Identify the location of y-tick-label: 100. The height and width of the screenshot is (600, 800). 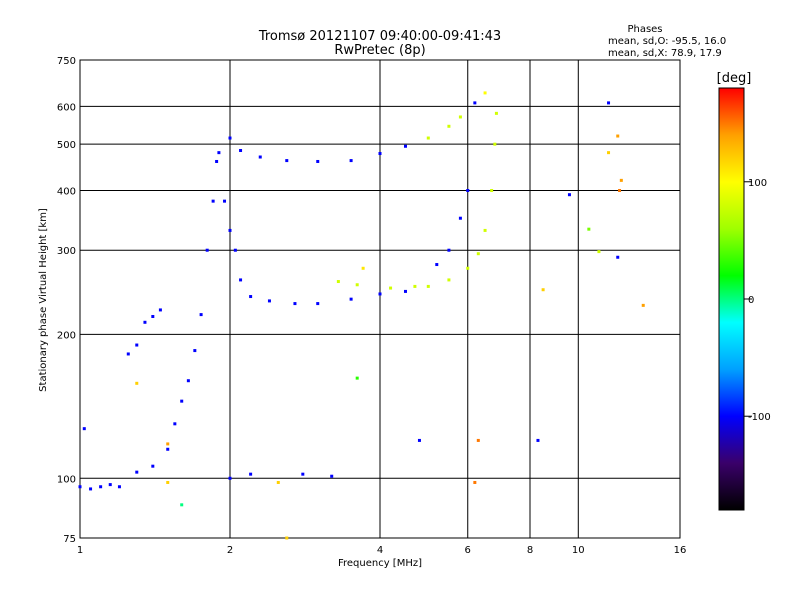
(66, 479).